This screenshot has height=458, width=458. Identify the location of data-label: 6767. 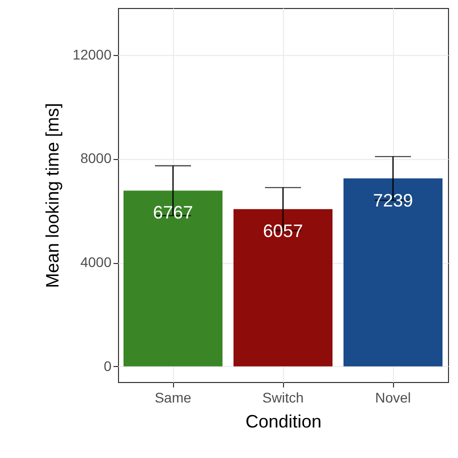
(173, 212).